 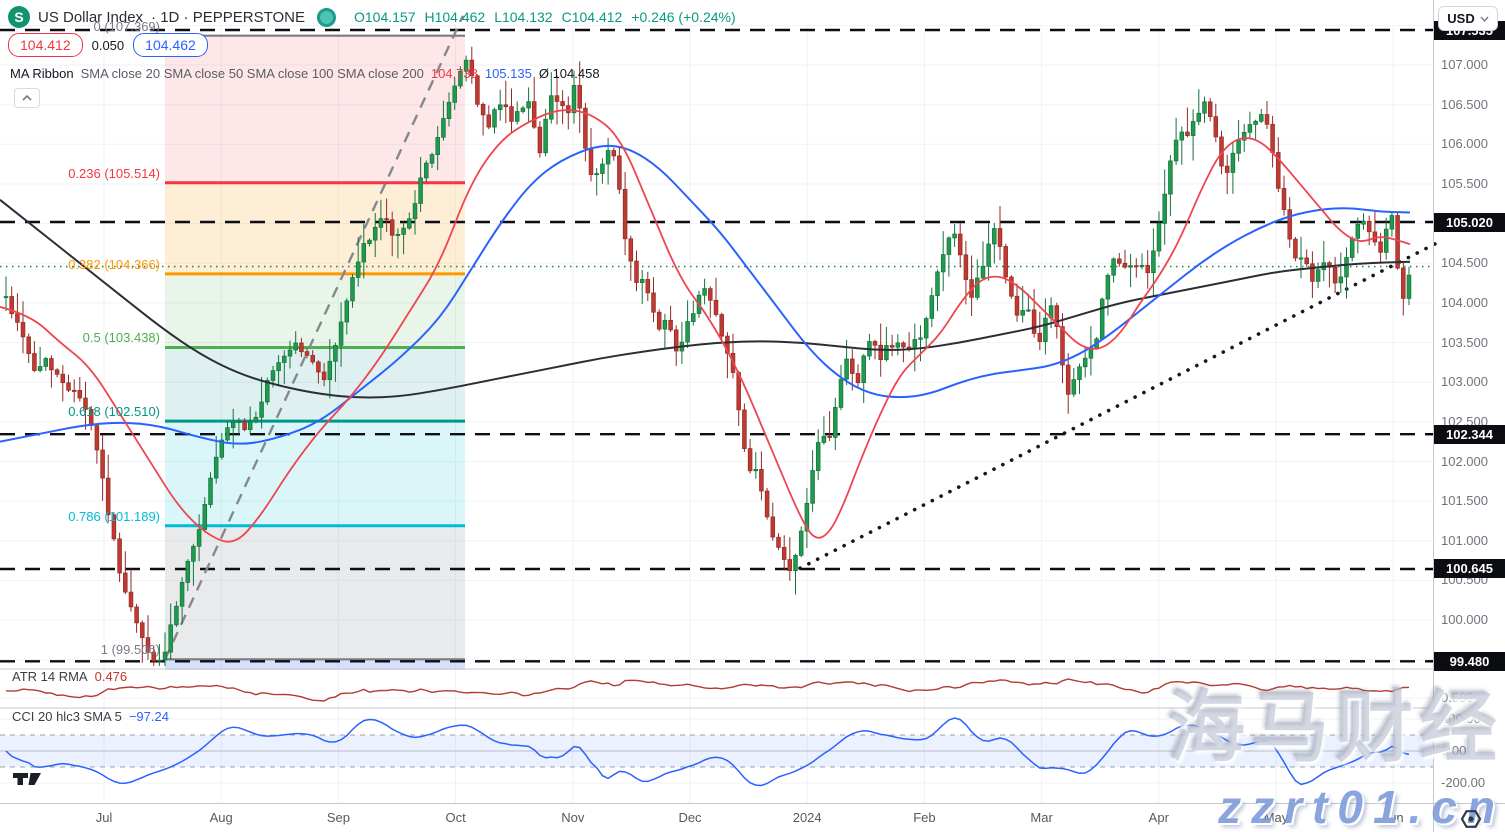 I want to click on ohlc-close: C104.412, so click(x=592, y=17).